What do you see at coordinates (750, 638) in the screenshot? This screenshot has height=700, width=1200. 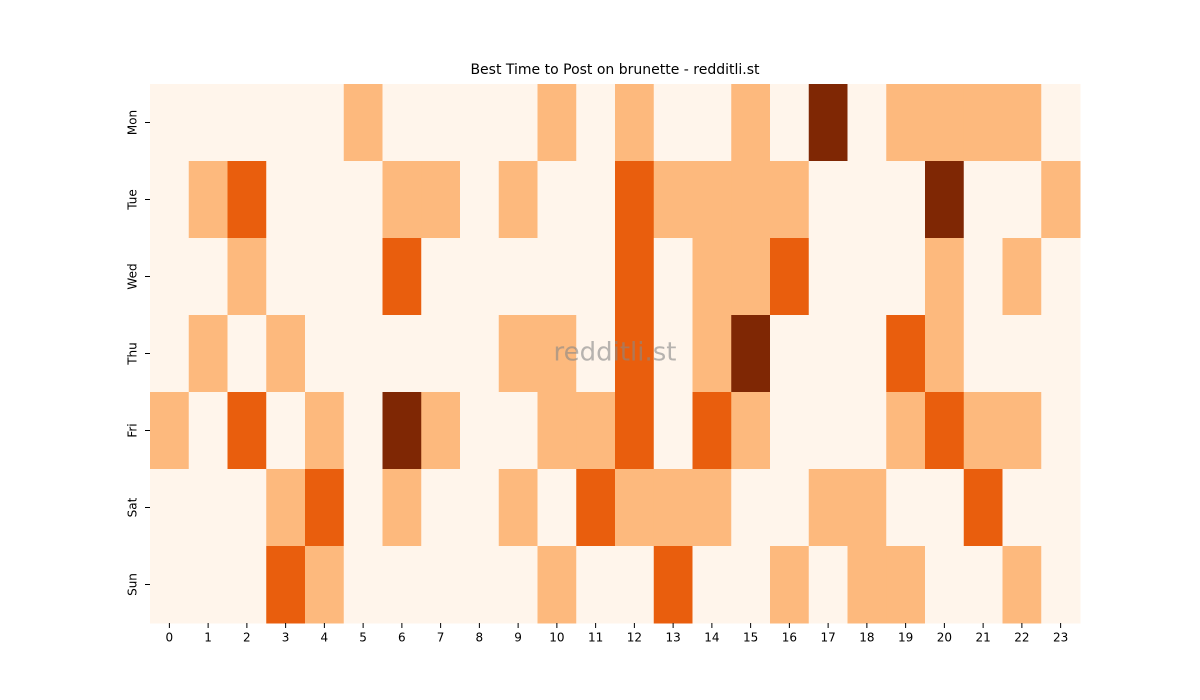 I see `x-tick-label: 15` at bounding box center [750, 638].